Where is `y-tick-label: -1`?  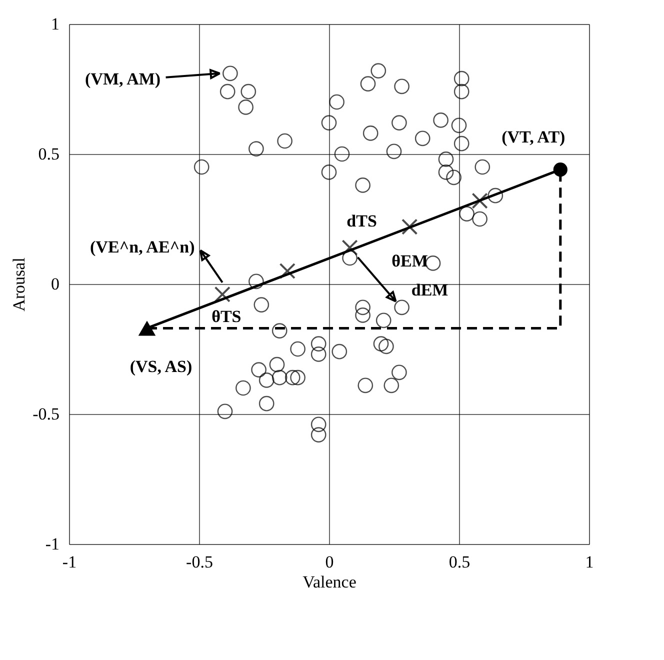 y-tick-label: -1 is located at coordinates (52, 544).